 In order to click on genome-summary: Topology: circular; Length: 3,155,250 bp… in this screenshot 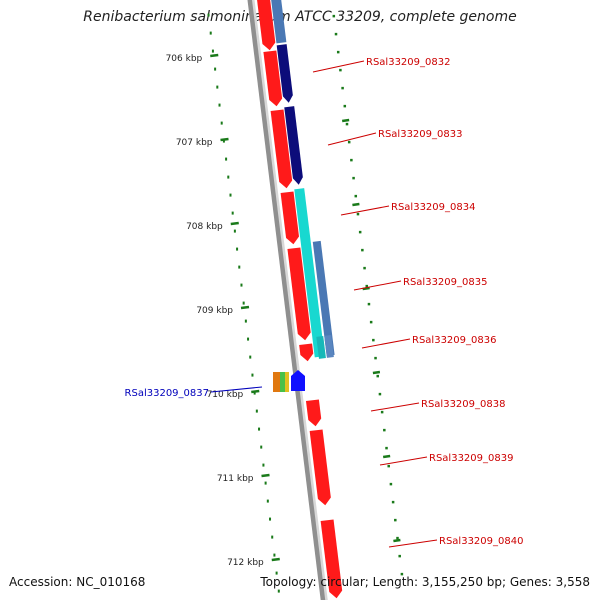, I will do `click(425, 582)`.